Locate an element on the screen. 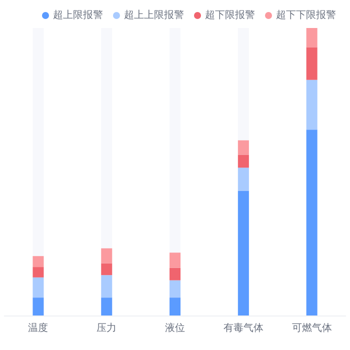 This screenshot has height=350, width=350. x-tick-label: 压力 is located at coordinates (106, 328).